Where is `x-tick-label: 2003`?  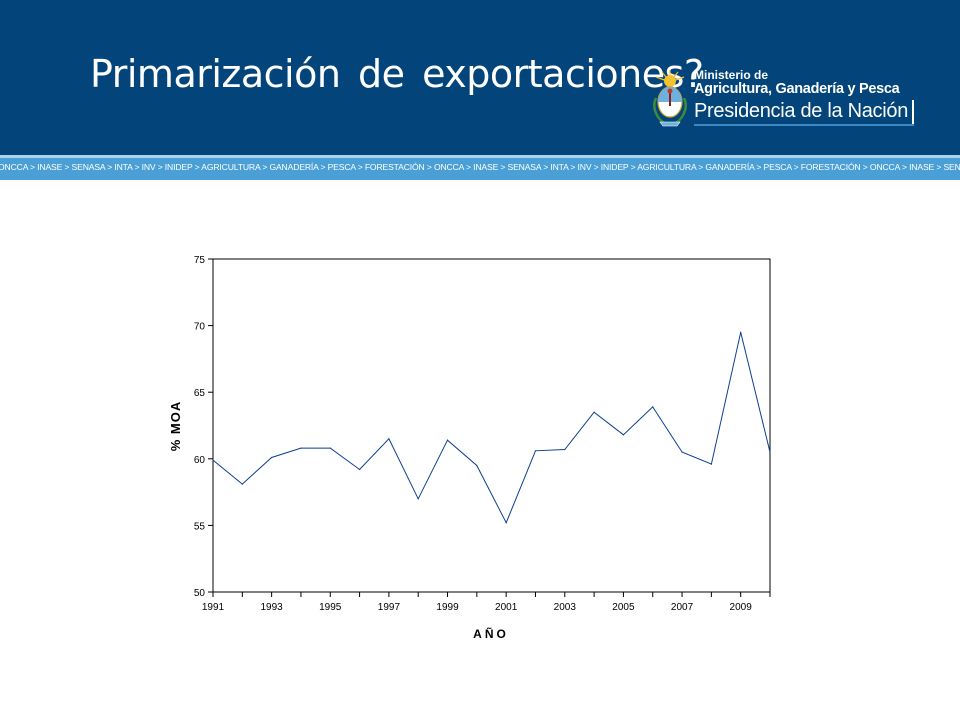 x-tick-label: 2003 is located at coordinates (565, 607).